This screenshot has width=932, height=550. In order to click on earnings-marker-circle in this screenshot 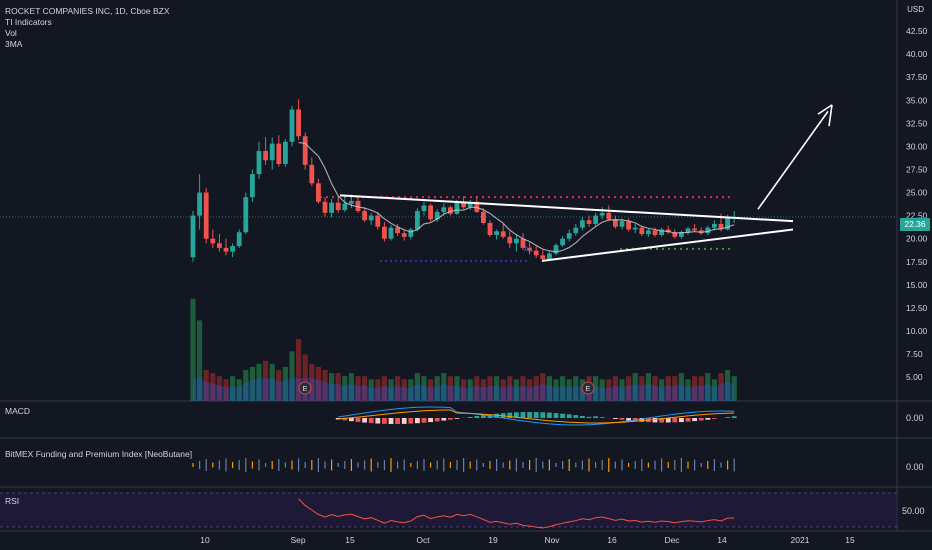, I will do `click(588, 388)`.